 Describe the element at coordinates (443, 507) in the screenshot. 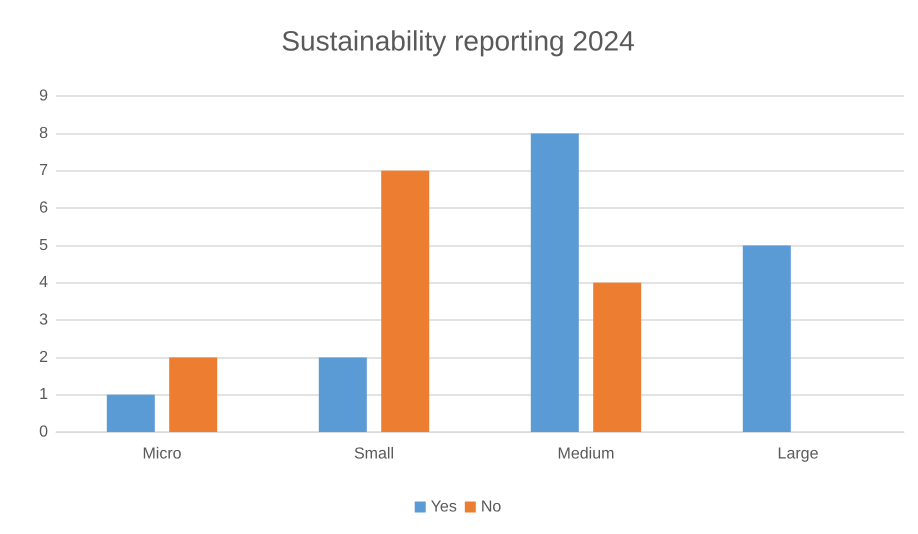

I see `legend-label: Yes` at that location.